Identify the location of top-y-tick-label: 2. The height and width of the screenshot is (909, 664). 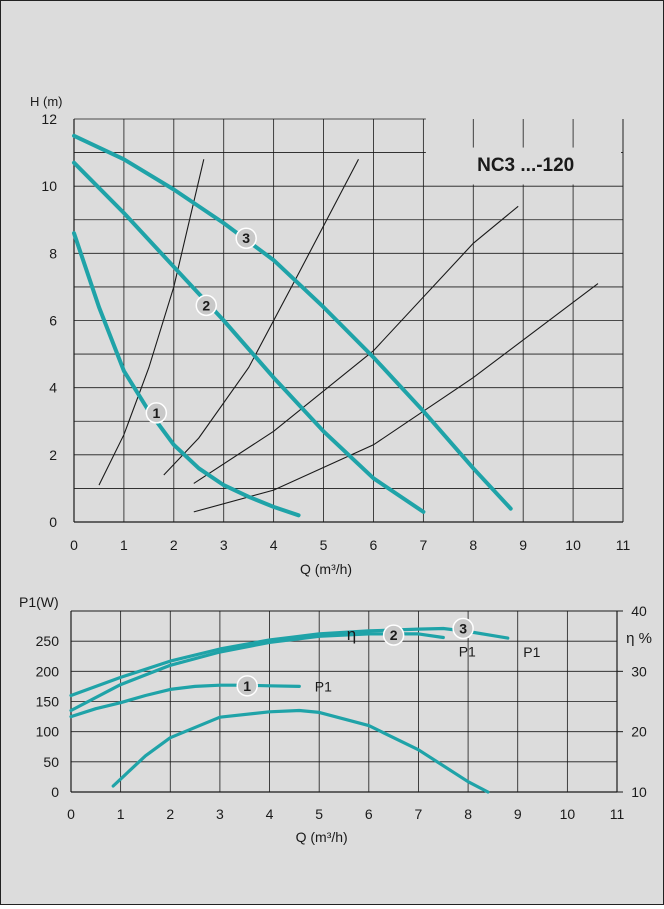
(53, 455).